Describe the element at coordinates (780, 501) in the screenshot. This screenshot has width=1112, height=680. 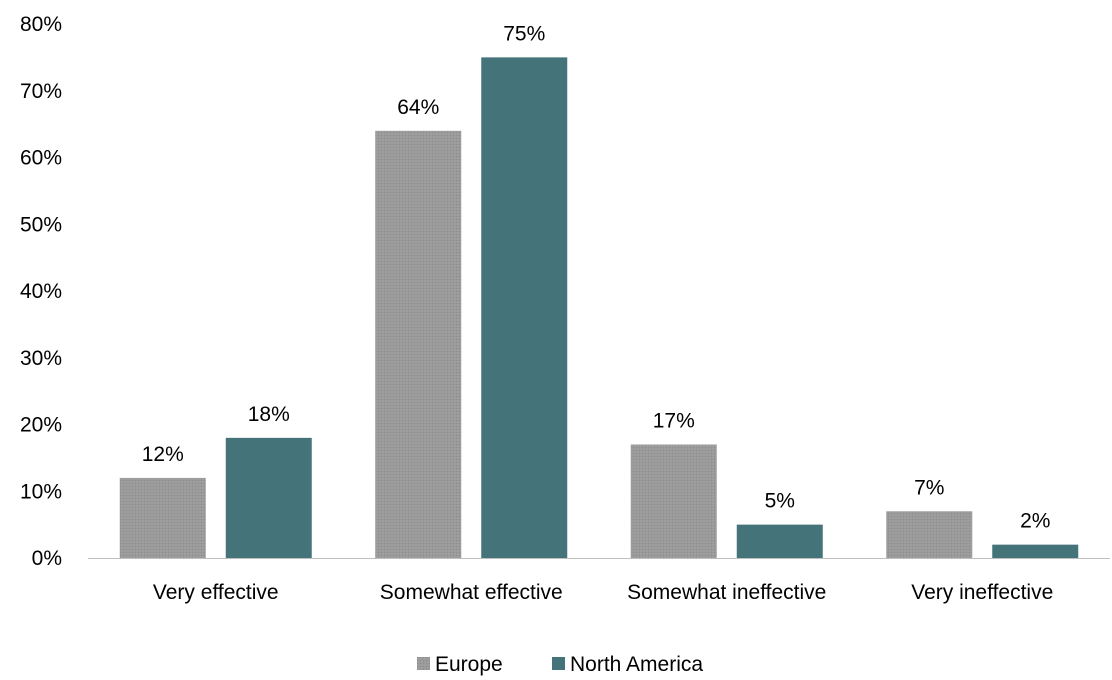
I see `data-label: 5%` at that location.